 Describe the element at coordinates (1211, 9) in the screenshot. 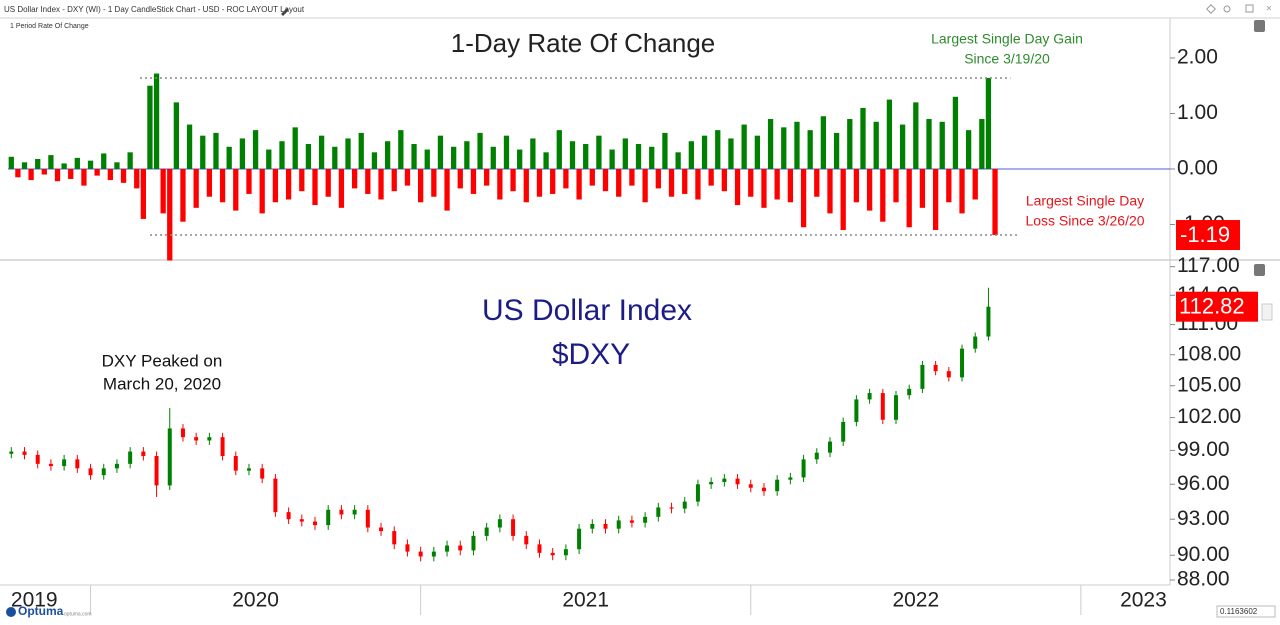

I see `tool-icon` at that location.